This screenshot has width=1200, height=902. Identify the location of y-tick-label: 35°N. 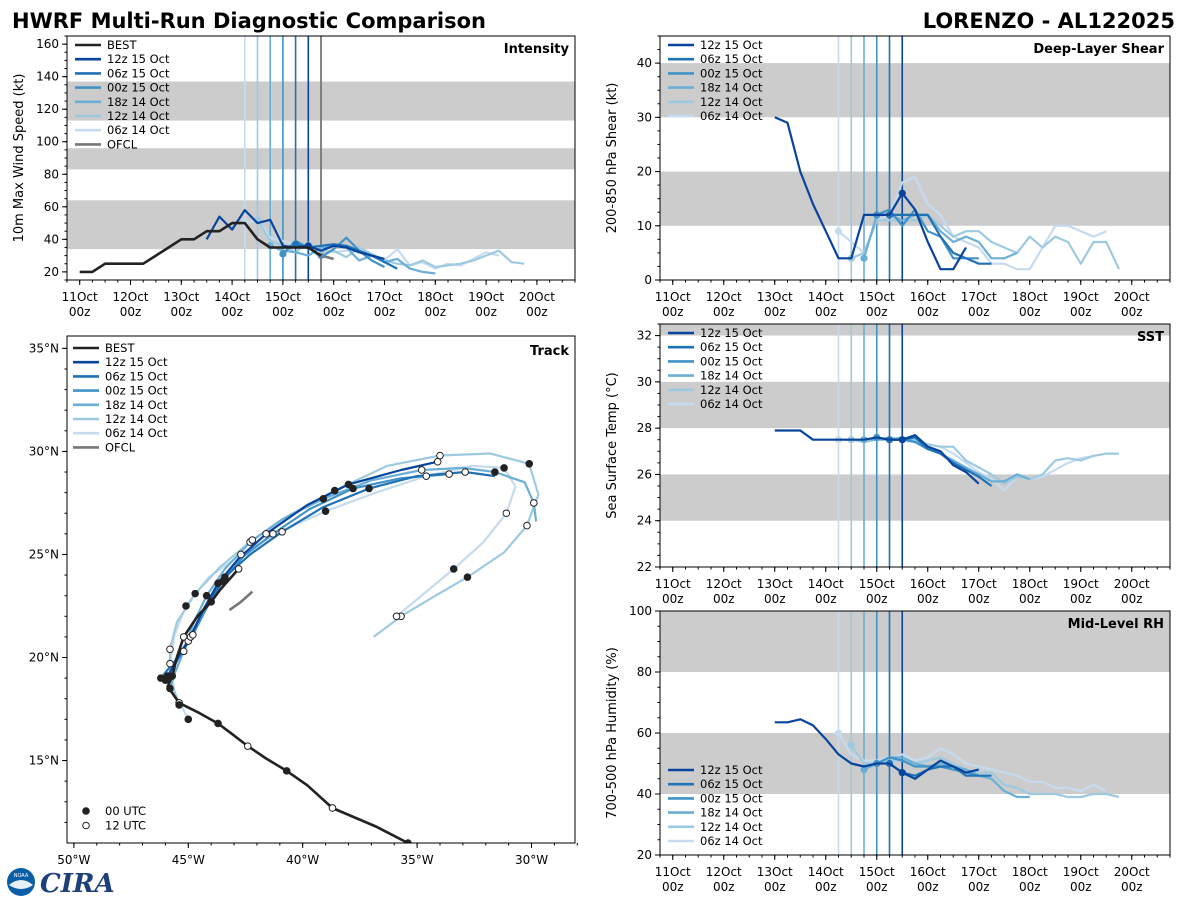
(44, 348).